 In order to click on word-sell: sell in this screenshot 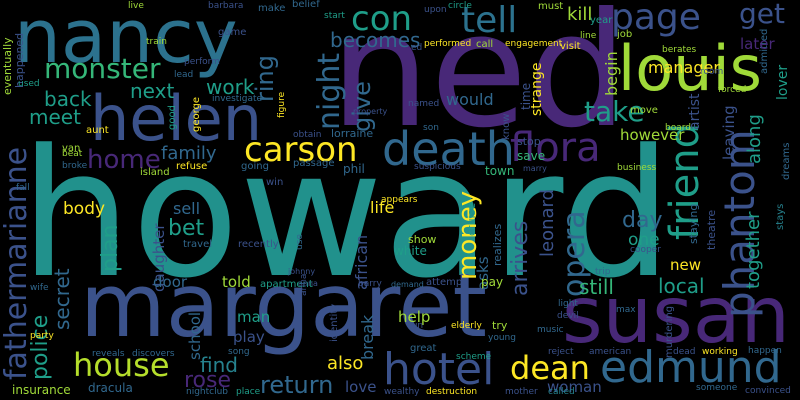, I will do `click(187, 208)`.